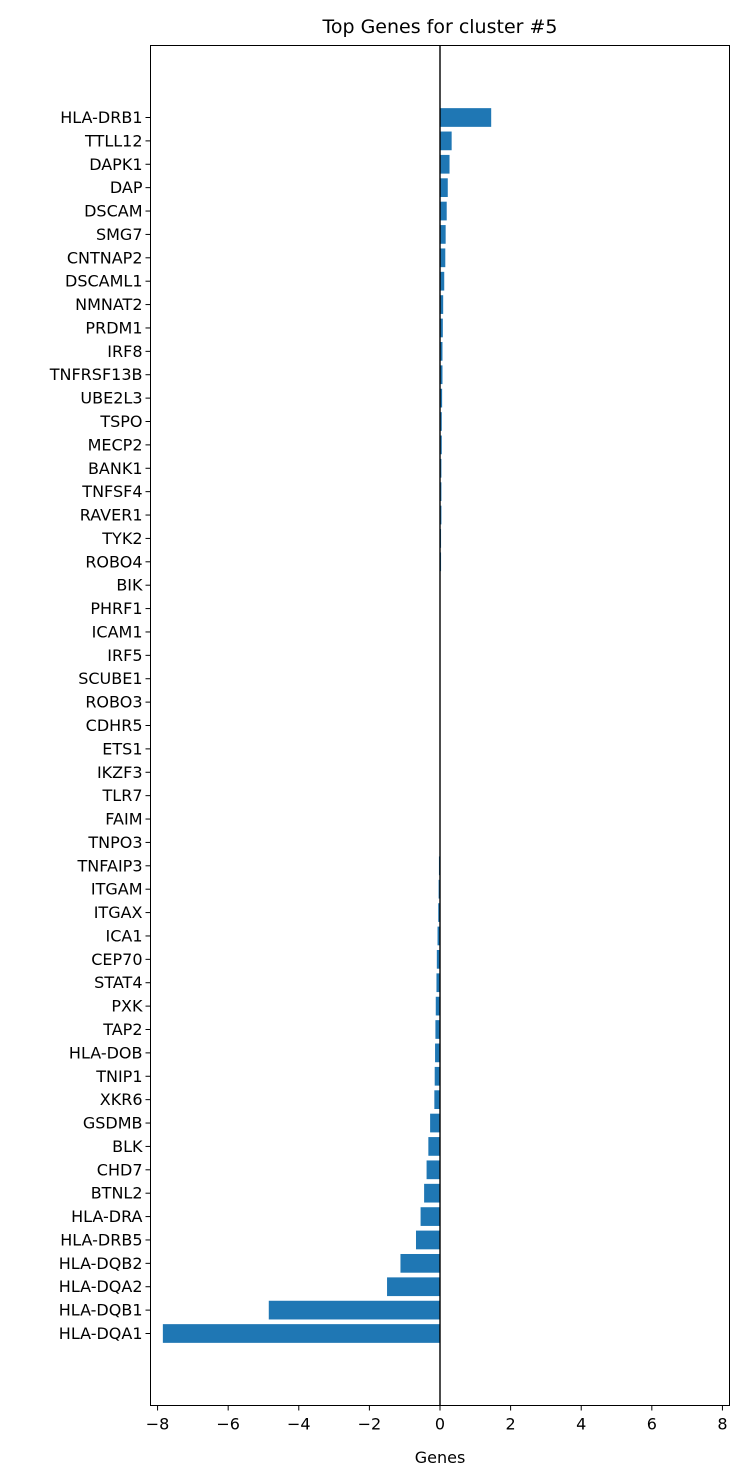 The height and width of the screenshot is (1483, 747). Describe the element at coordinates (439, 889) in the screenshot. I see `bar-itgam` at that location.